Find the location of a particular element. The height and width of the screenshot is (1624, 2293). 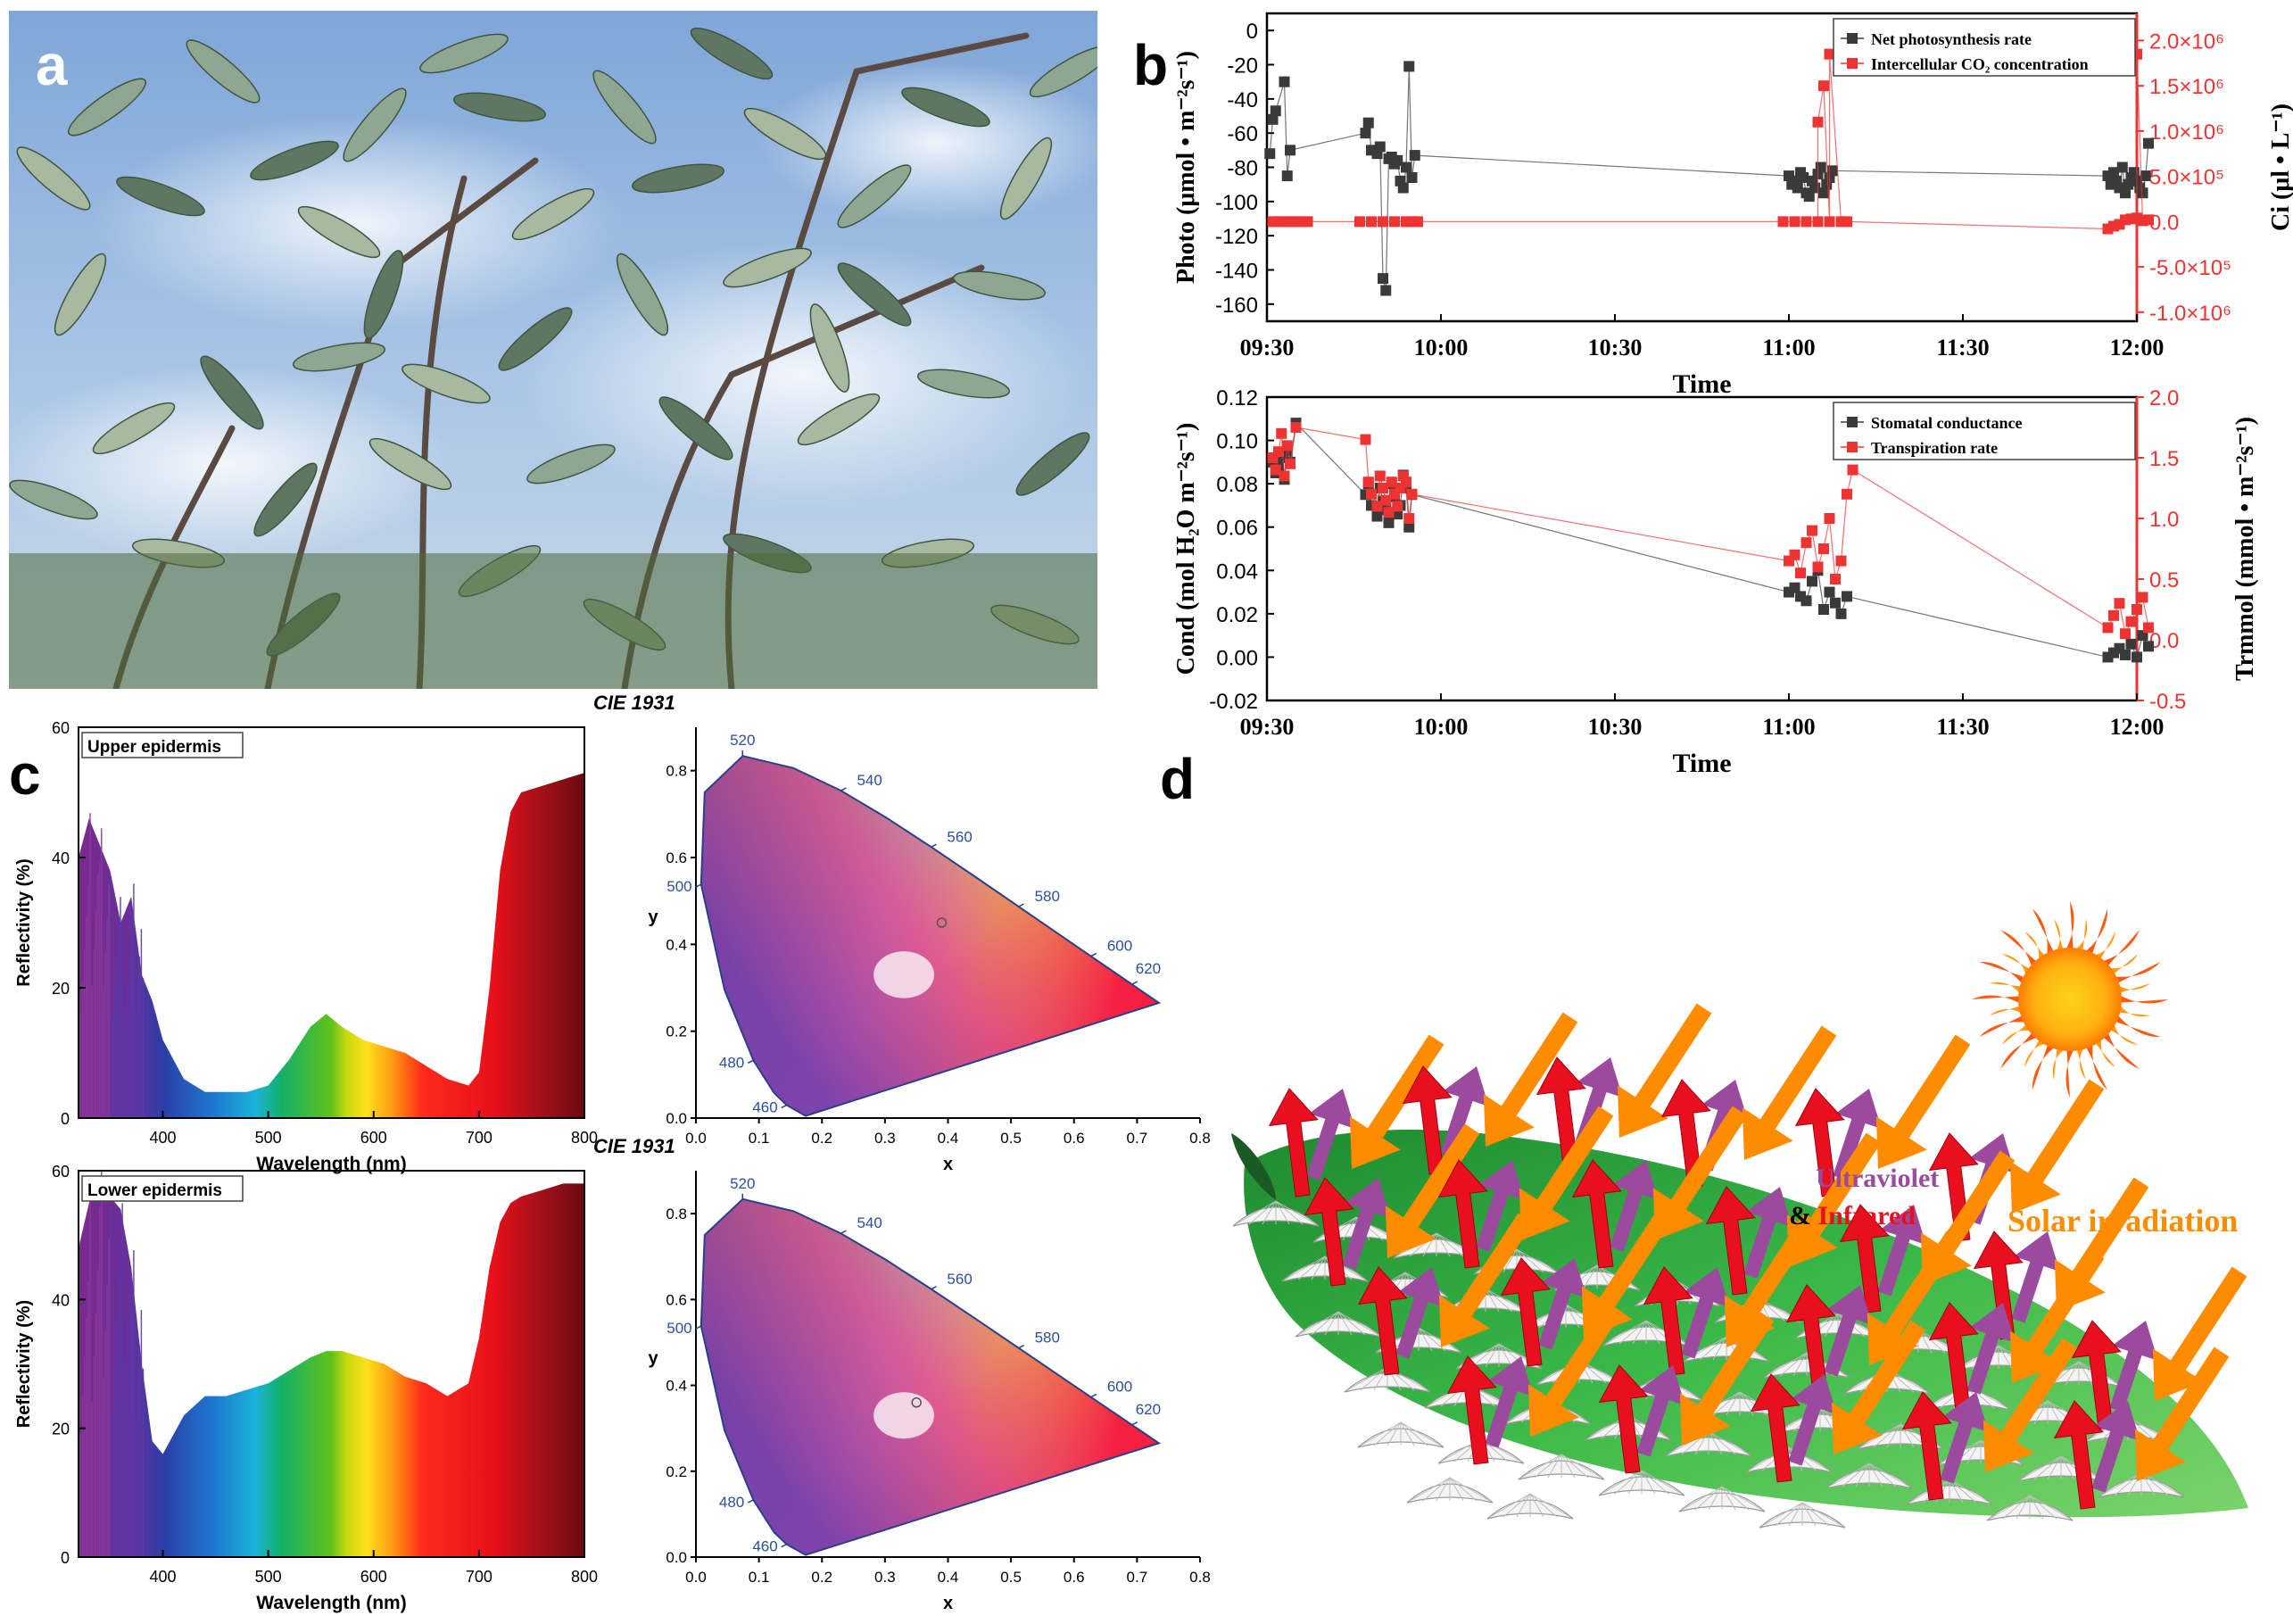

y-tick-label: 0 is located at coordinates (66, 1119).